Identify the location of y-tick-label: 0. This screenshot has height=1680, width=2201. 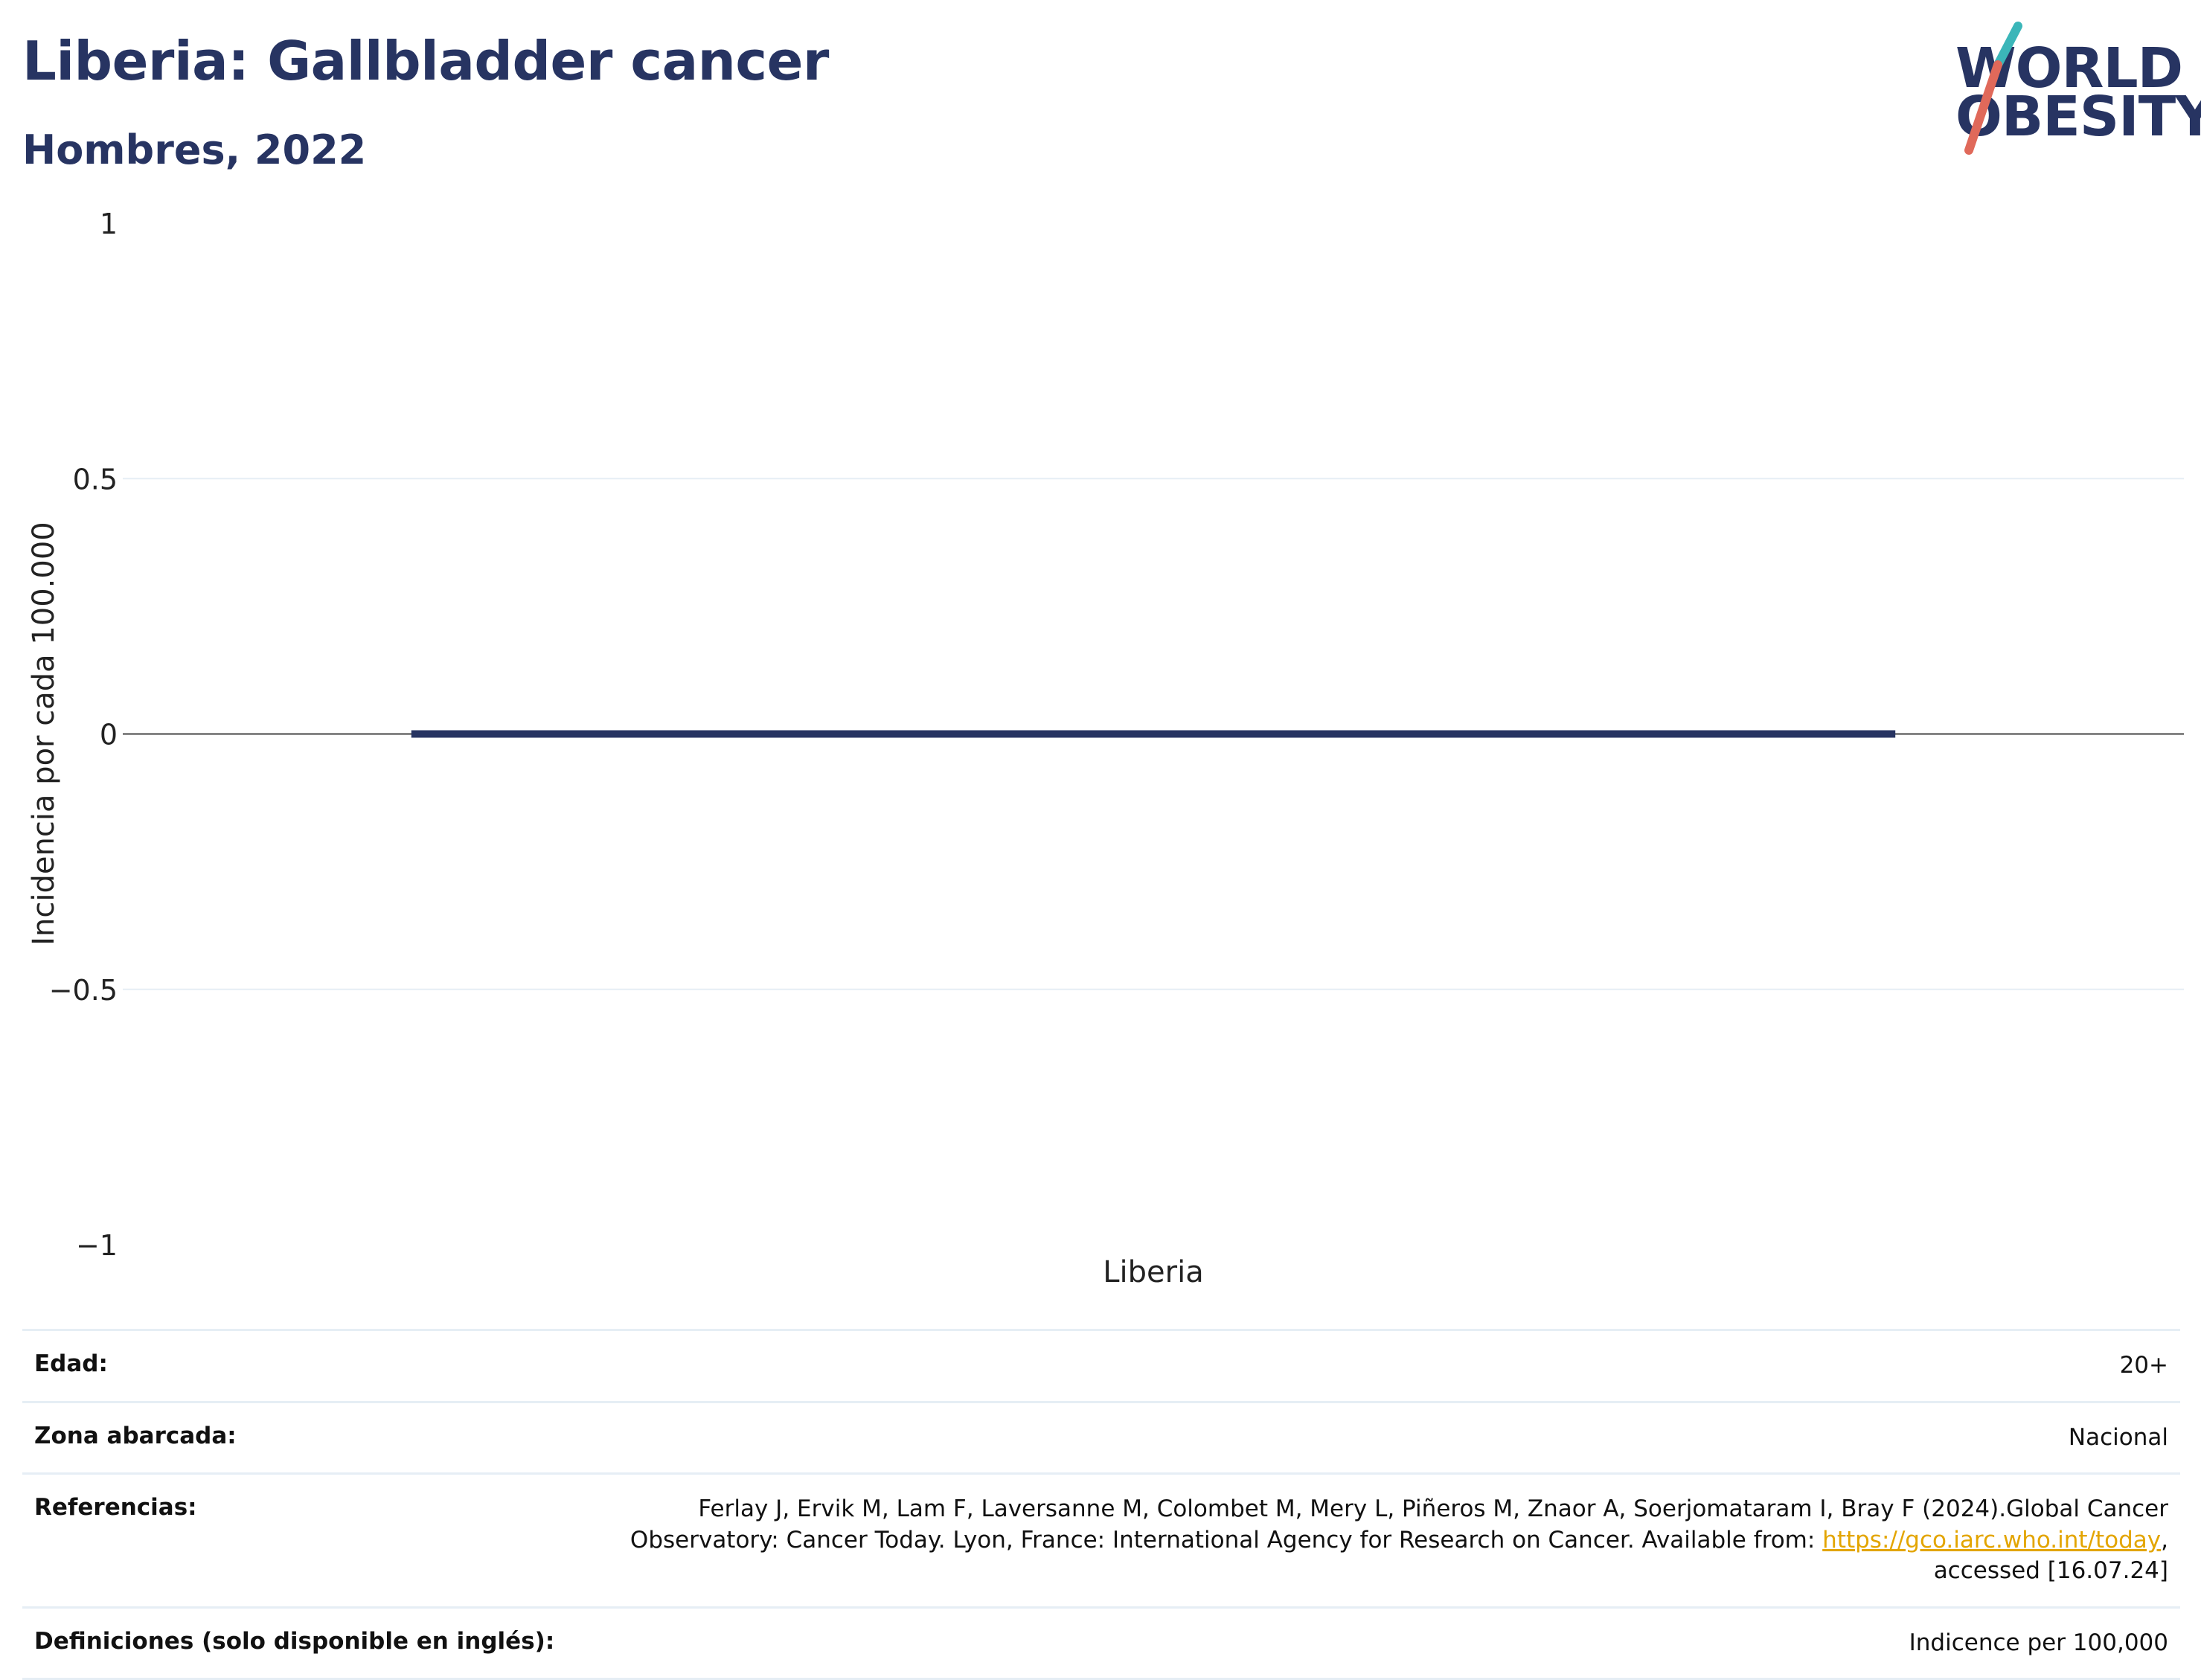
(109, 735).